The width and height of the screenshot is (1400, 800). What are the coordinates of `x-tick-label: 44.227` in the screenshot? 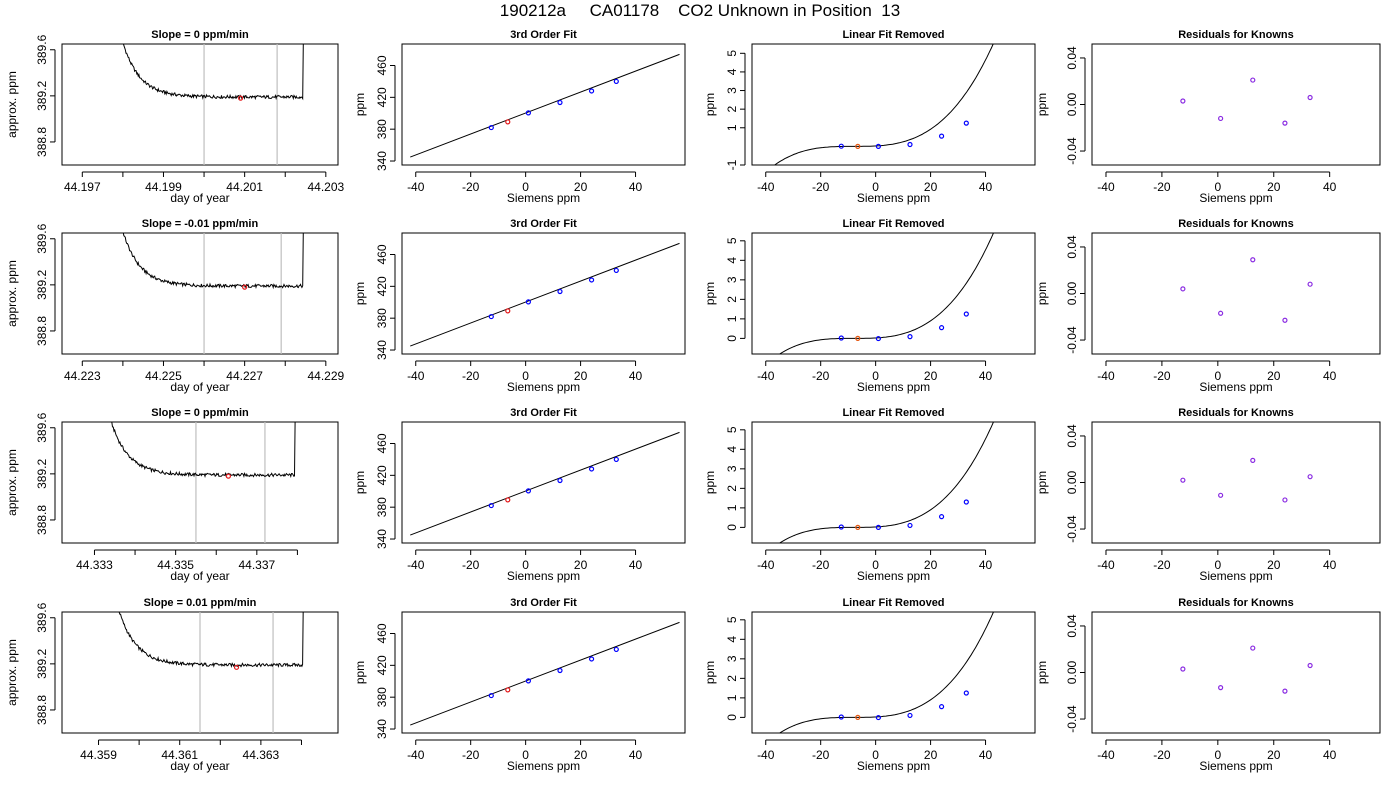 It's located at (244, 376).